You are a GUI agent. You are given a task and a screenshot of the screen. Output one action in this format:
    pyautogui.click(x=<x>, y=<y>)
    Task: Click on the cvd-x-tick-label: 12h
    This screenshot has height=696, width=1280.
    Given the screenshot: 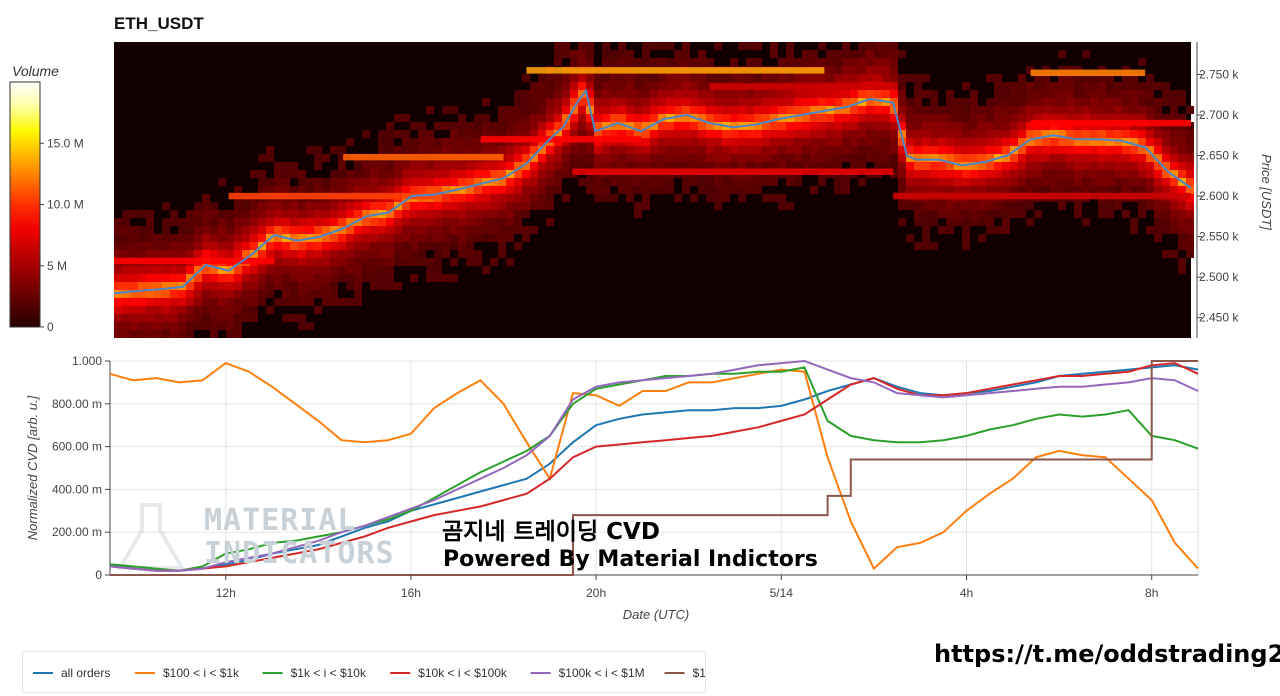 What is the action you would take?
    pyautogui.click(x=226, y=593)
    